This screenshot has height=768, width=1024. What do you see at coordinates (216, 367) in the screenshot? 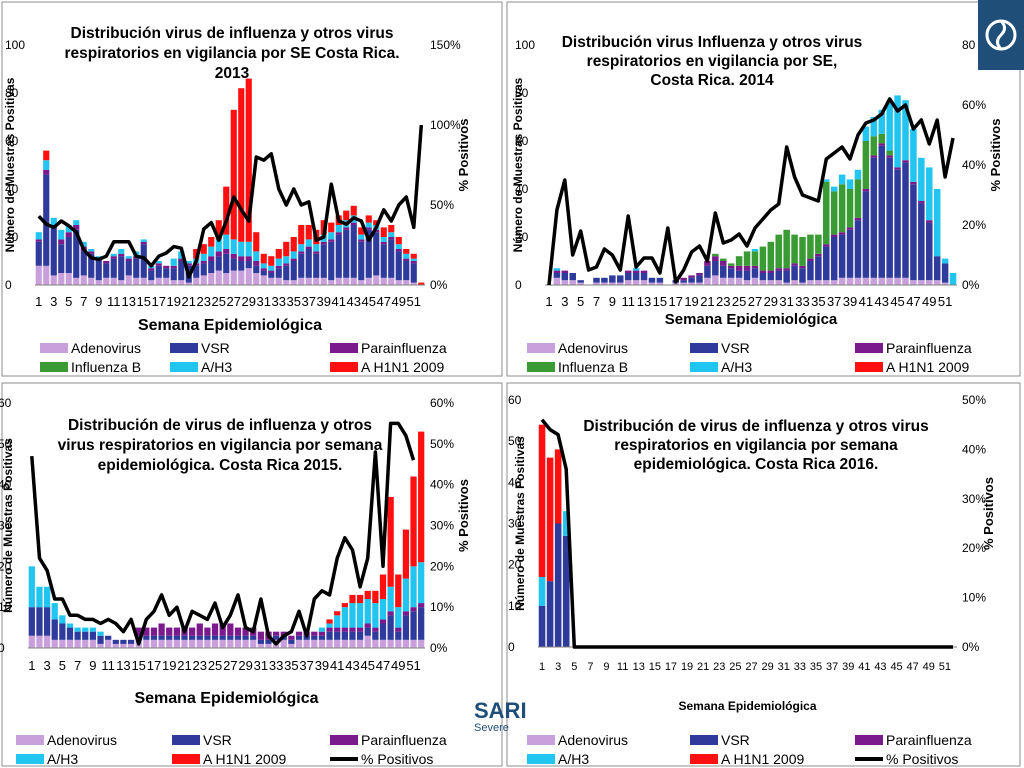
I see `legend-label: A/H3` at bounding box center [216, 367].